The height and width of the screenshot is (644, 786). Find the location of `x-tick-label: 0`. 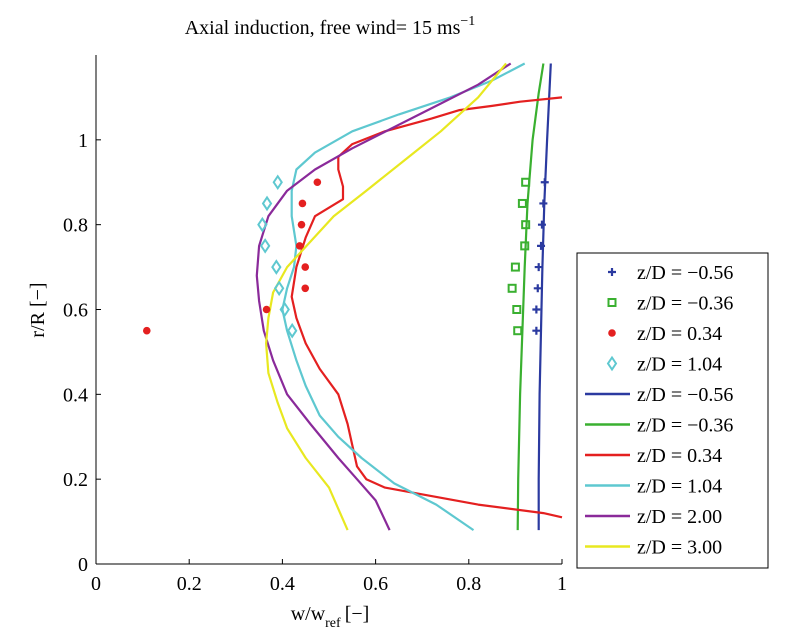

x-tick-label: 0 is located at coordinates (96, 584).